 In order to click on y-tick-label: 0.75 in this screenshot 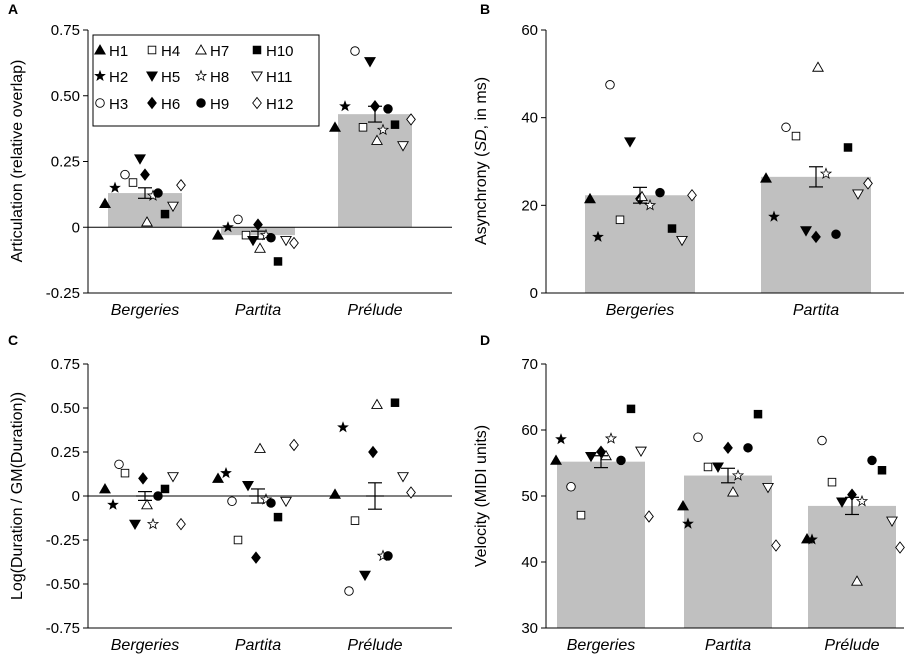, I will do `click(65, 30)`.